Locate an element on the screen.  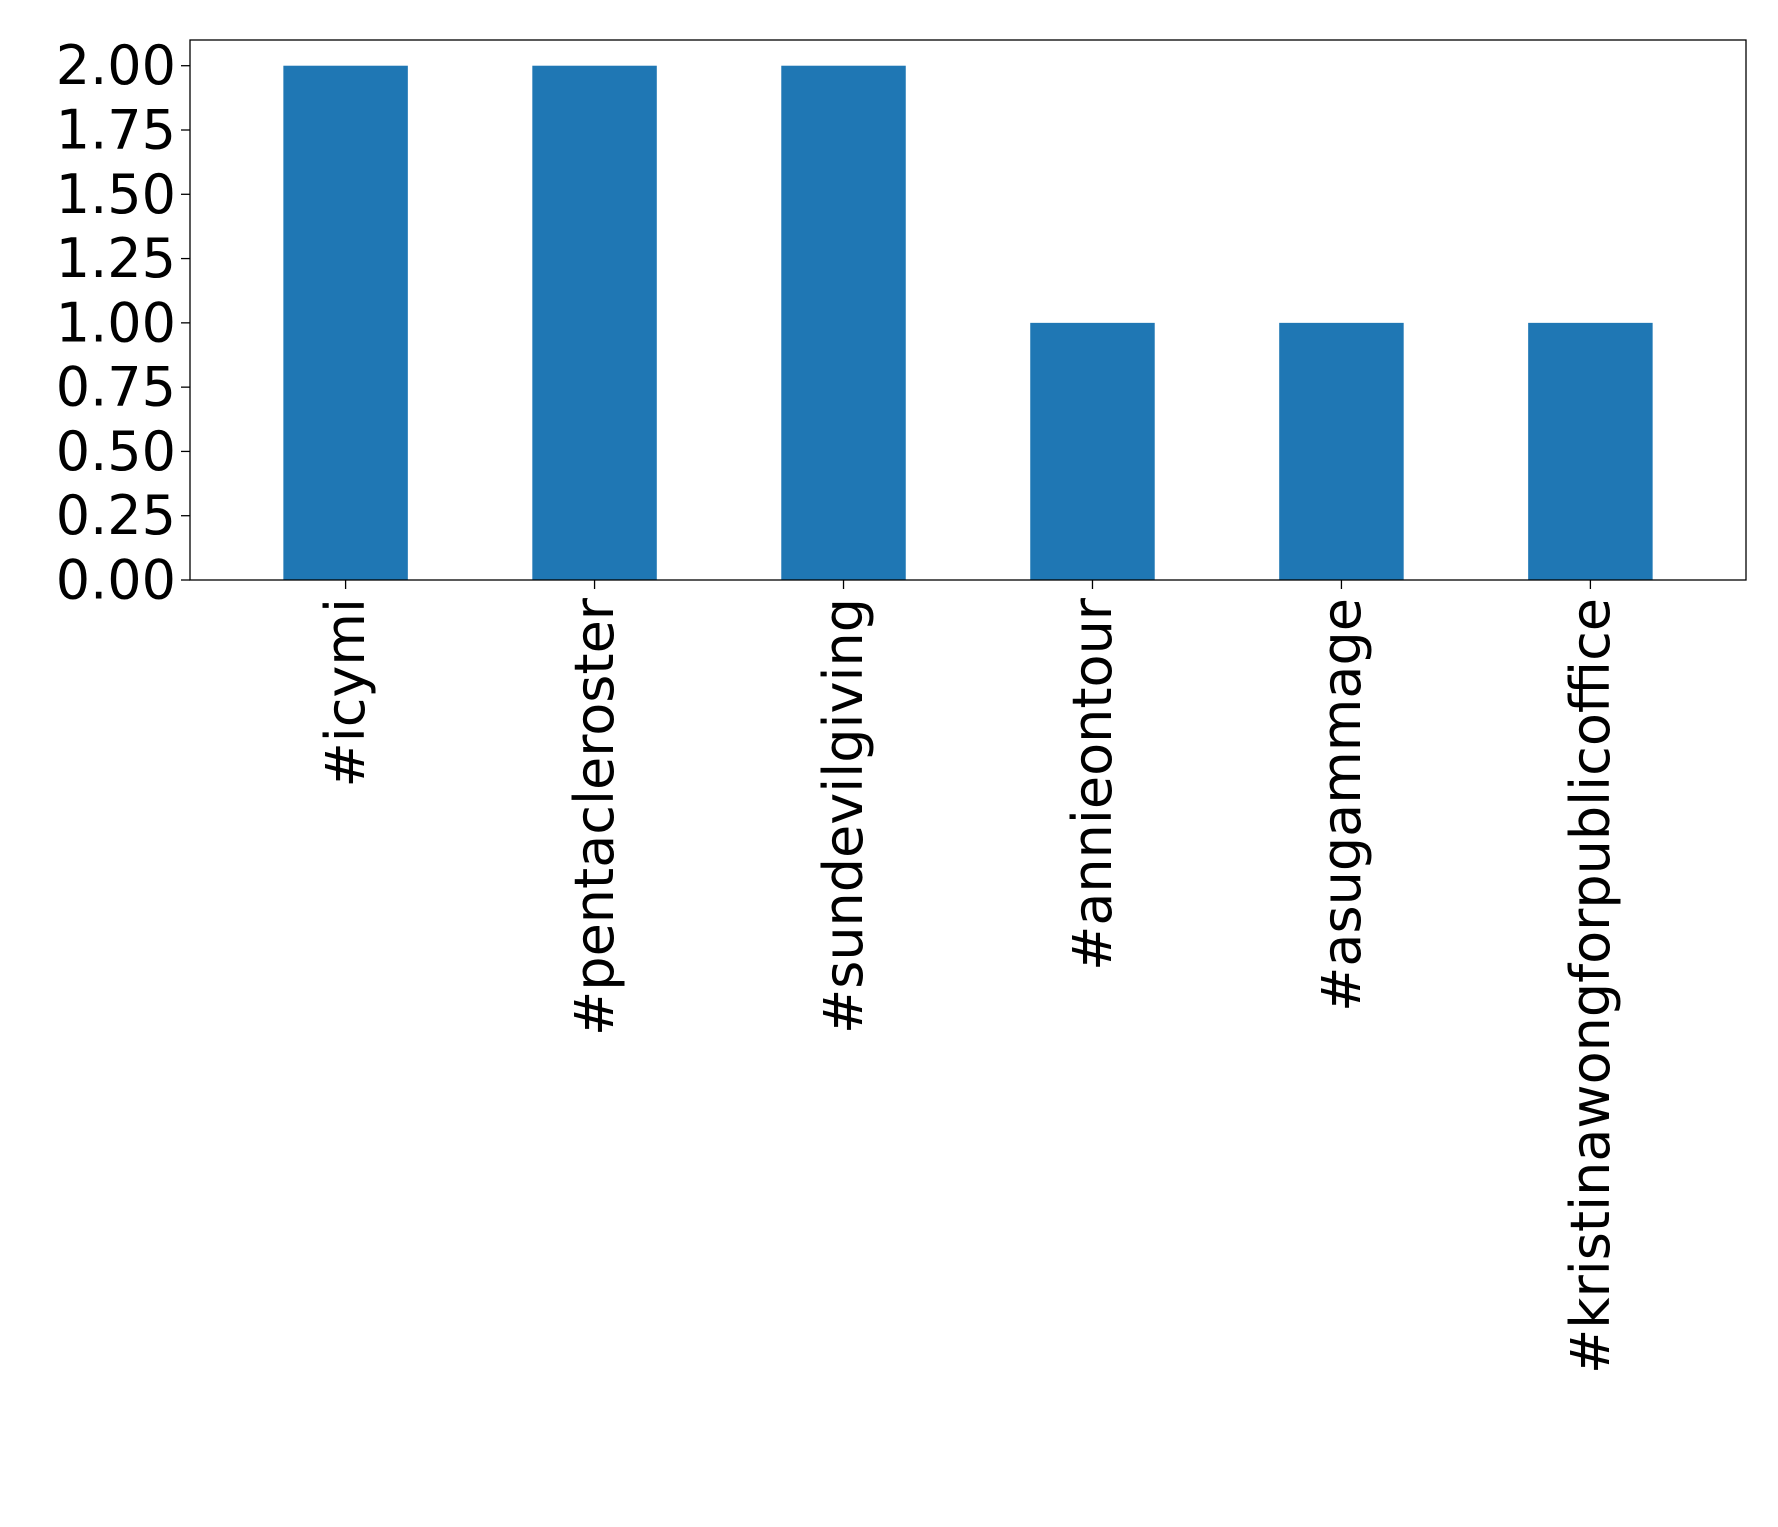
y-tick-label-1: 0.25 is located at coordinates (116, 515).